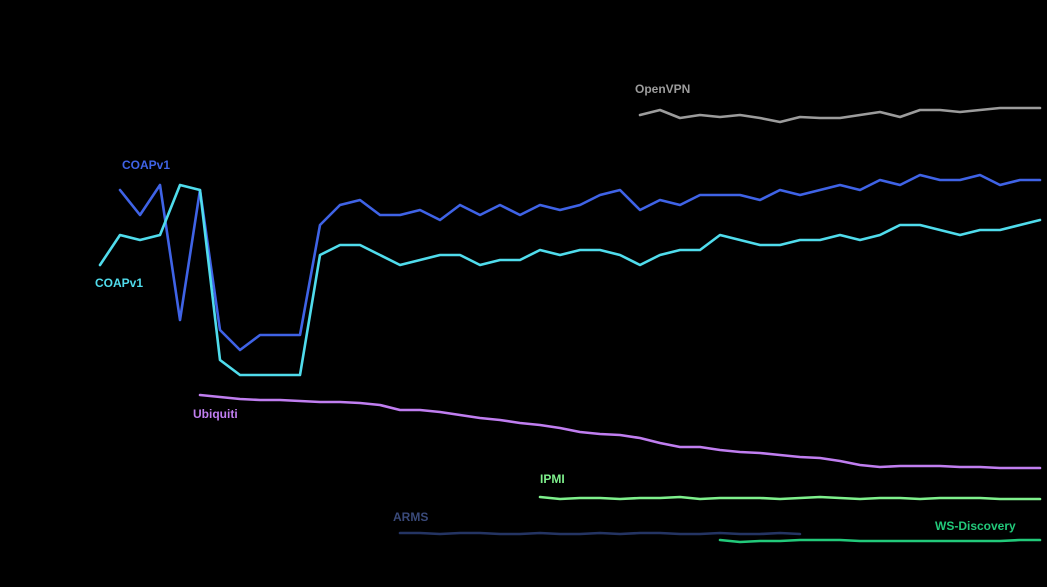  Describe the element at coordinates (410, 517) in the screenshot. I see `series-label: ARMS` at that location.